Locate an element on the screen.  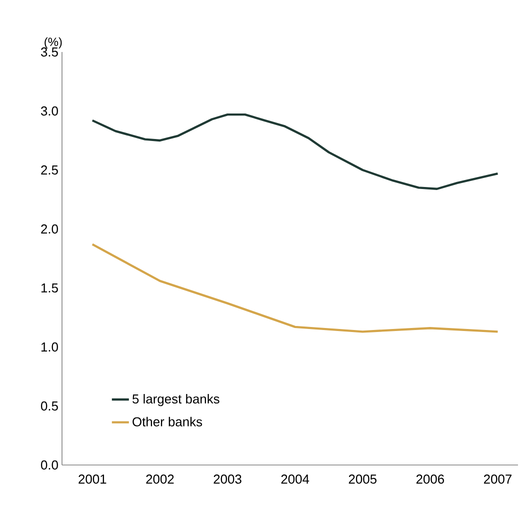
legend-label: Other banks is located at coordinates (167, 421).